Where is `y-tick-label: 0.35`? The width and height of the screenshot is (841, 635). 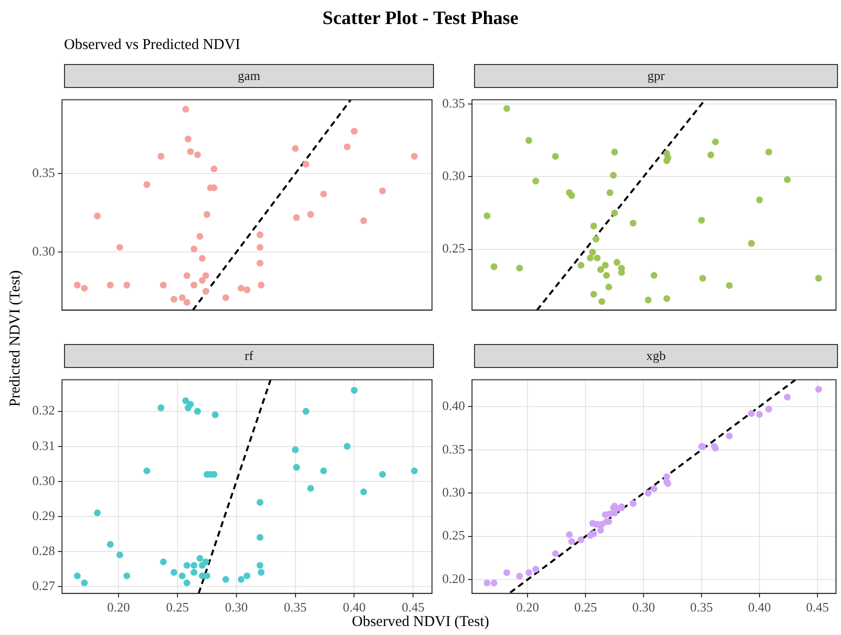 y-tick-label: 0.35 is located at coordinates (453, 448).